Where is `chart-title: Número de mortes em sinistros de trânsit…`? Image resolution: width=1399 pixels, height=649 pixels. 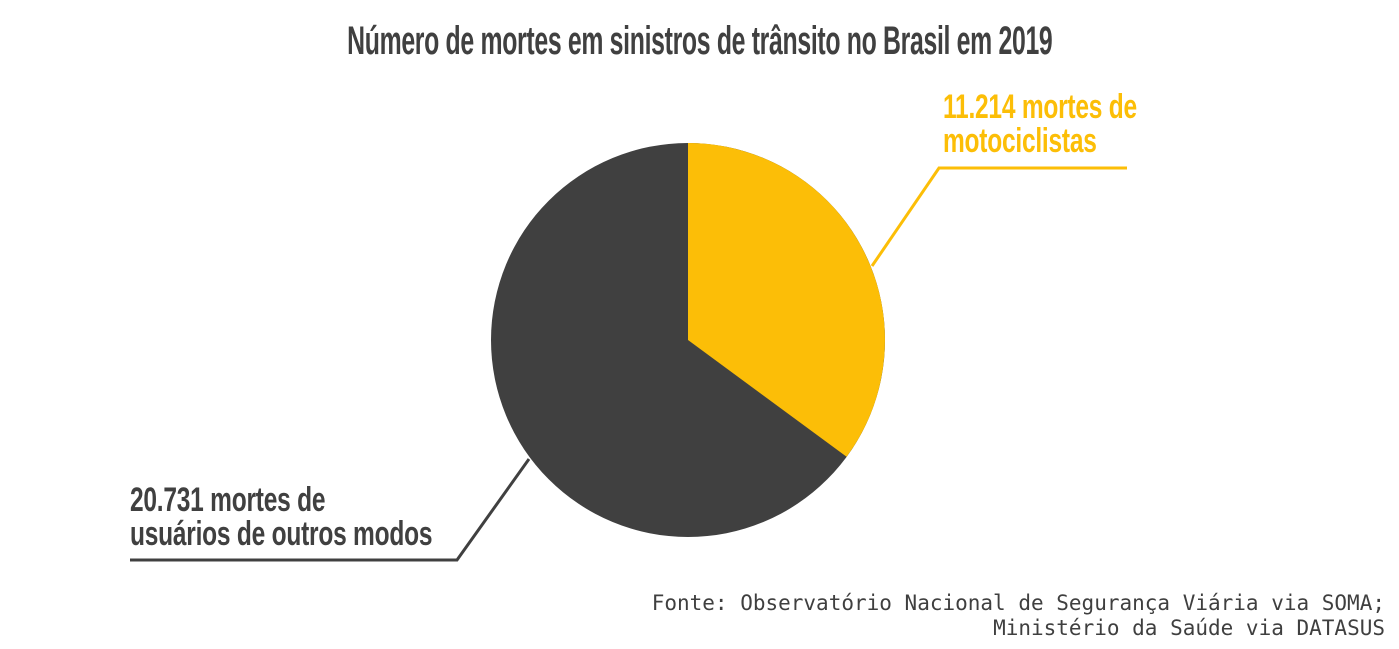 chart-title: Número de mortes em sinistros de trânsit… is located at coordinates (699, 41).